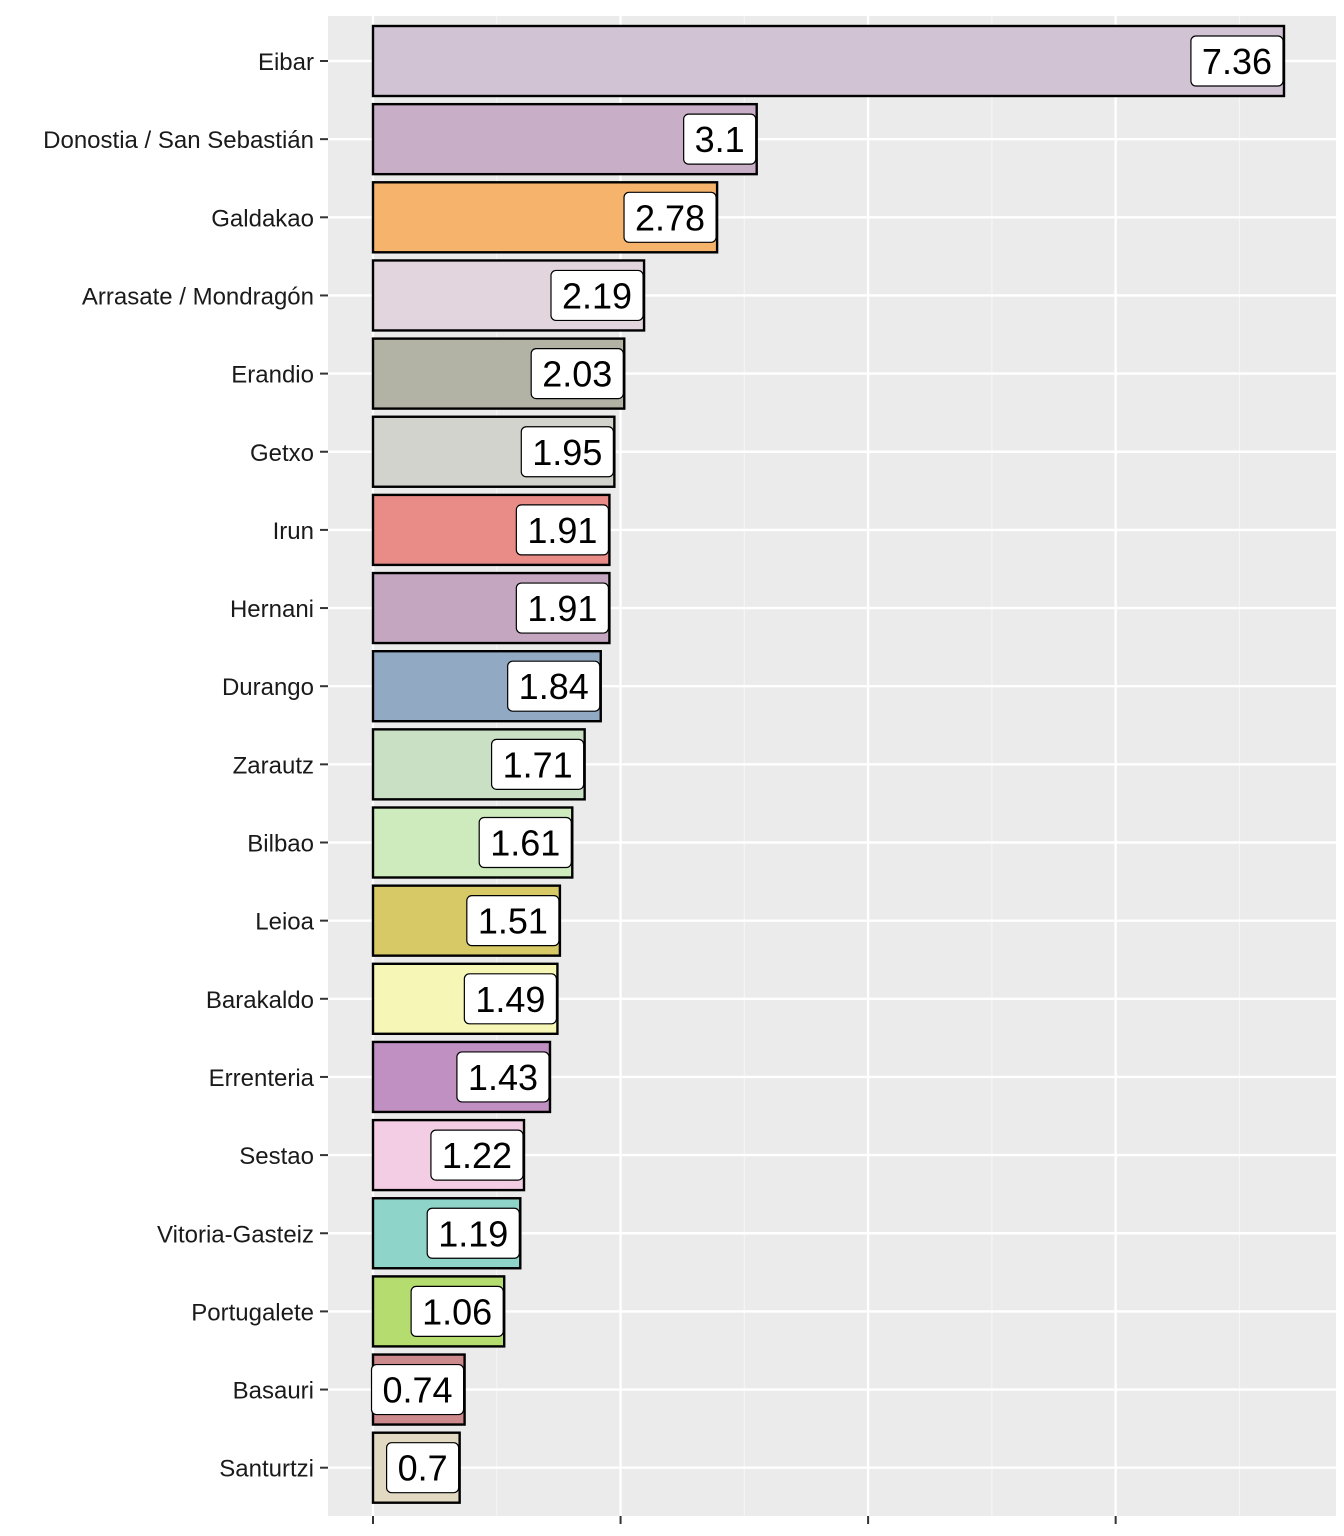 The width and height of the screenshot is (1344, 1536). What do you see at coordinates (272, 375) in the screenshot?
I see `y-tick-label: Erandio` at bounding box center [272, 375].